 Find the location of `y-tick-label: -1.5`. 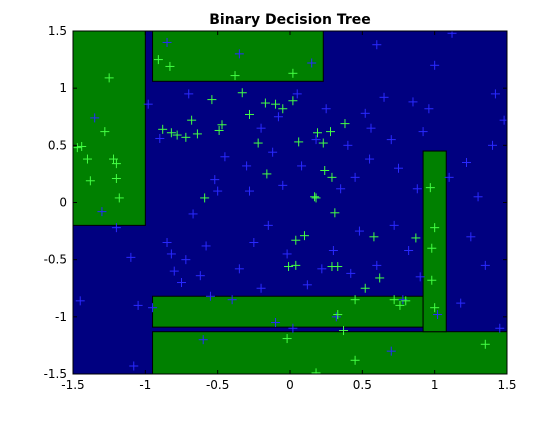

y-tick-label: -1.5 is located at coordinates (55, 374).